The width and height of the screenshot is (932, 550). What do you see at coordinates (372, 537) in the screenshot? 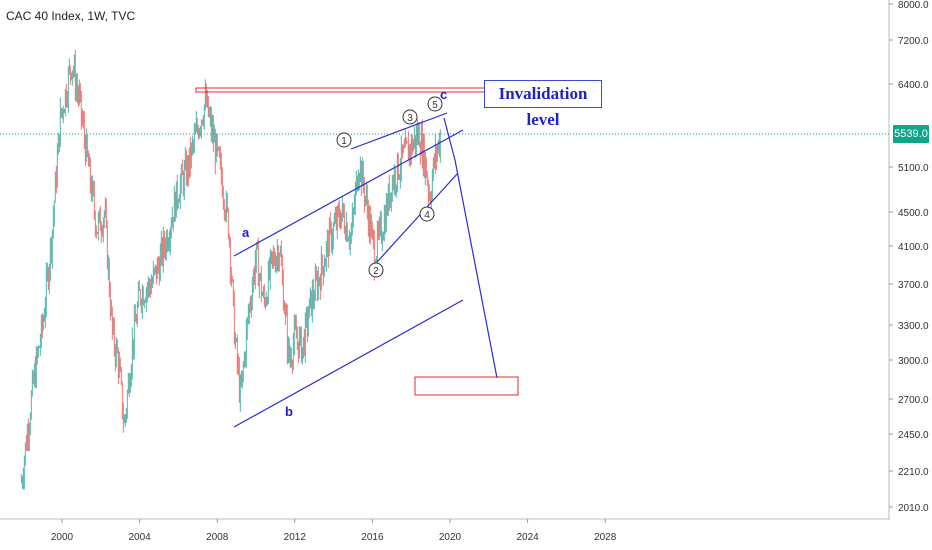
I see `x-tick-label: 2016` at bounding box center [372, 537].